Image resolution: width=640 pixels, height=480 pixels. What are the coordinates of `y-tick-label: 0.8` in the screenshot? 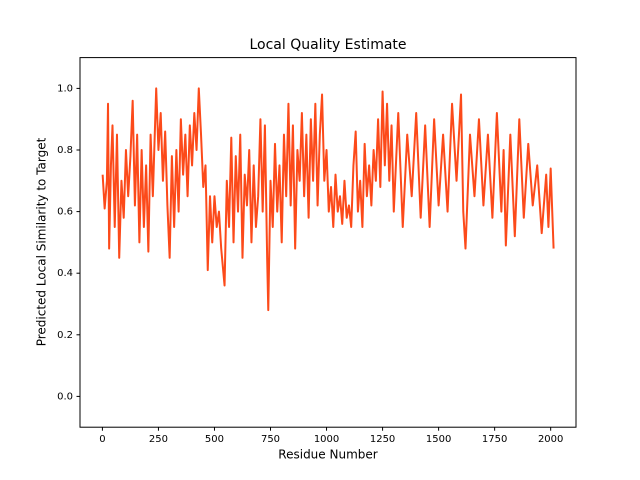 It's located at (65, 150).